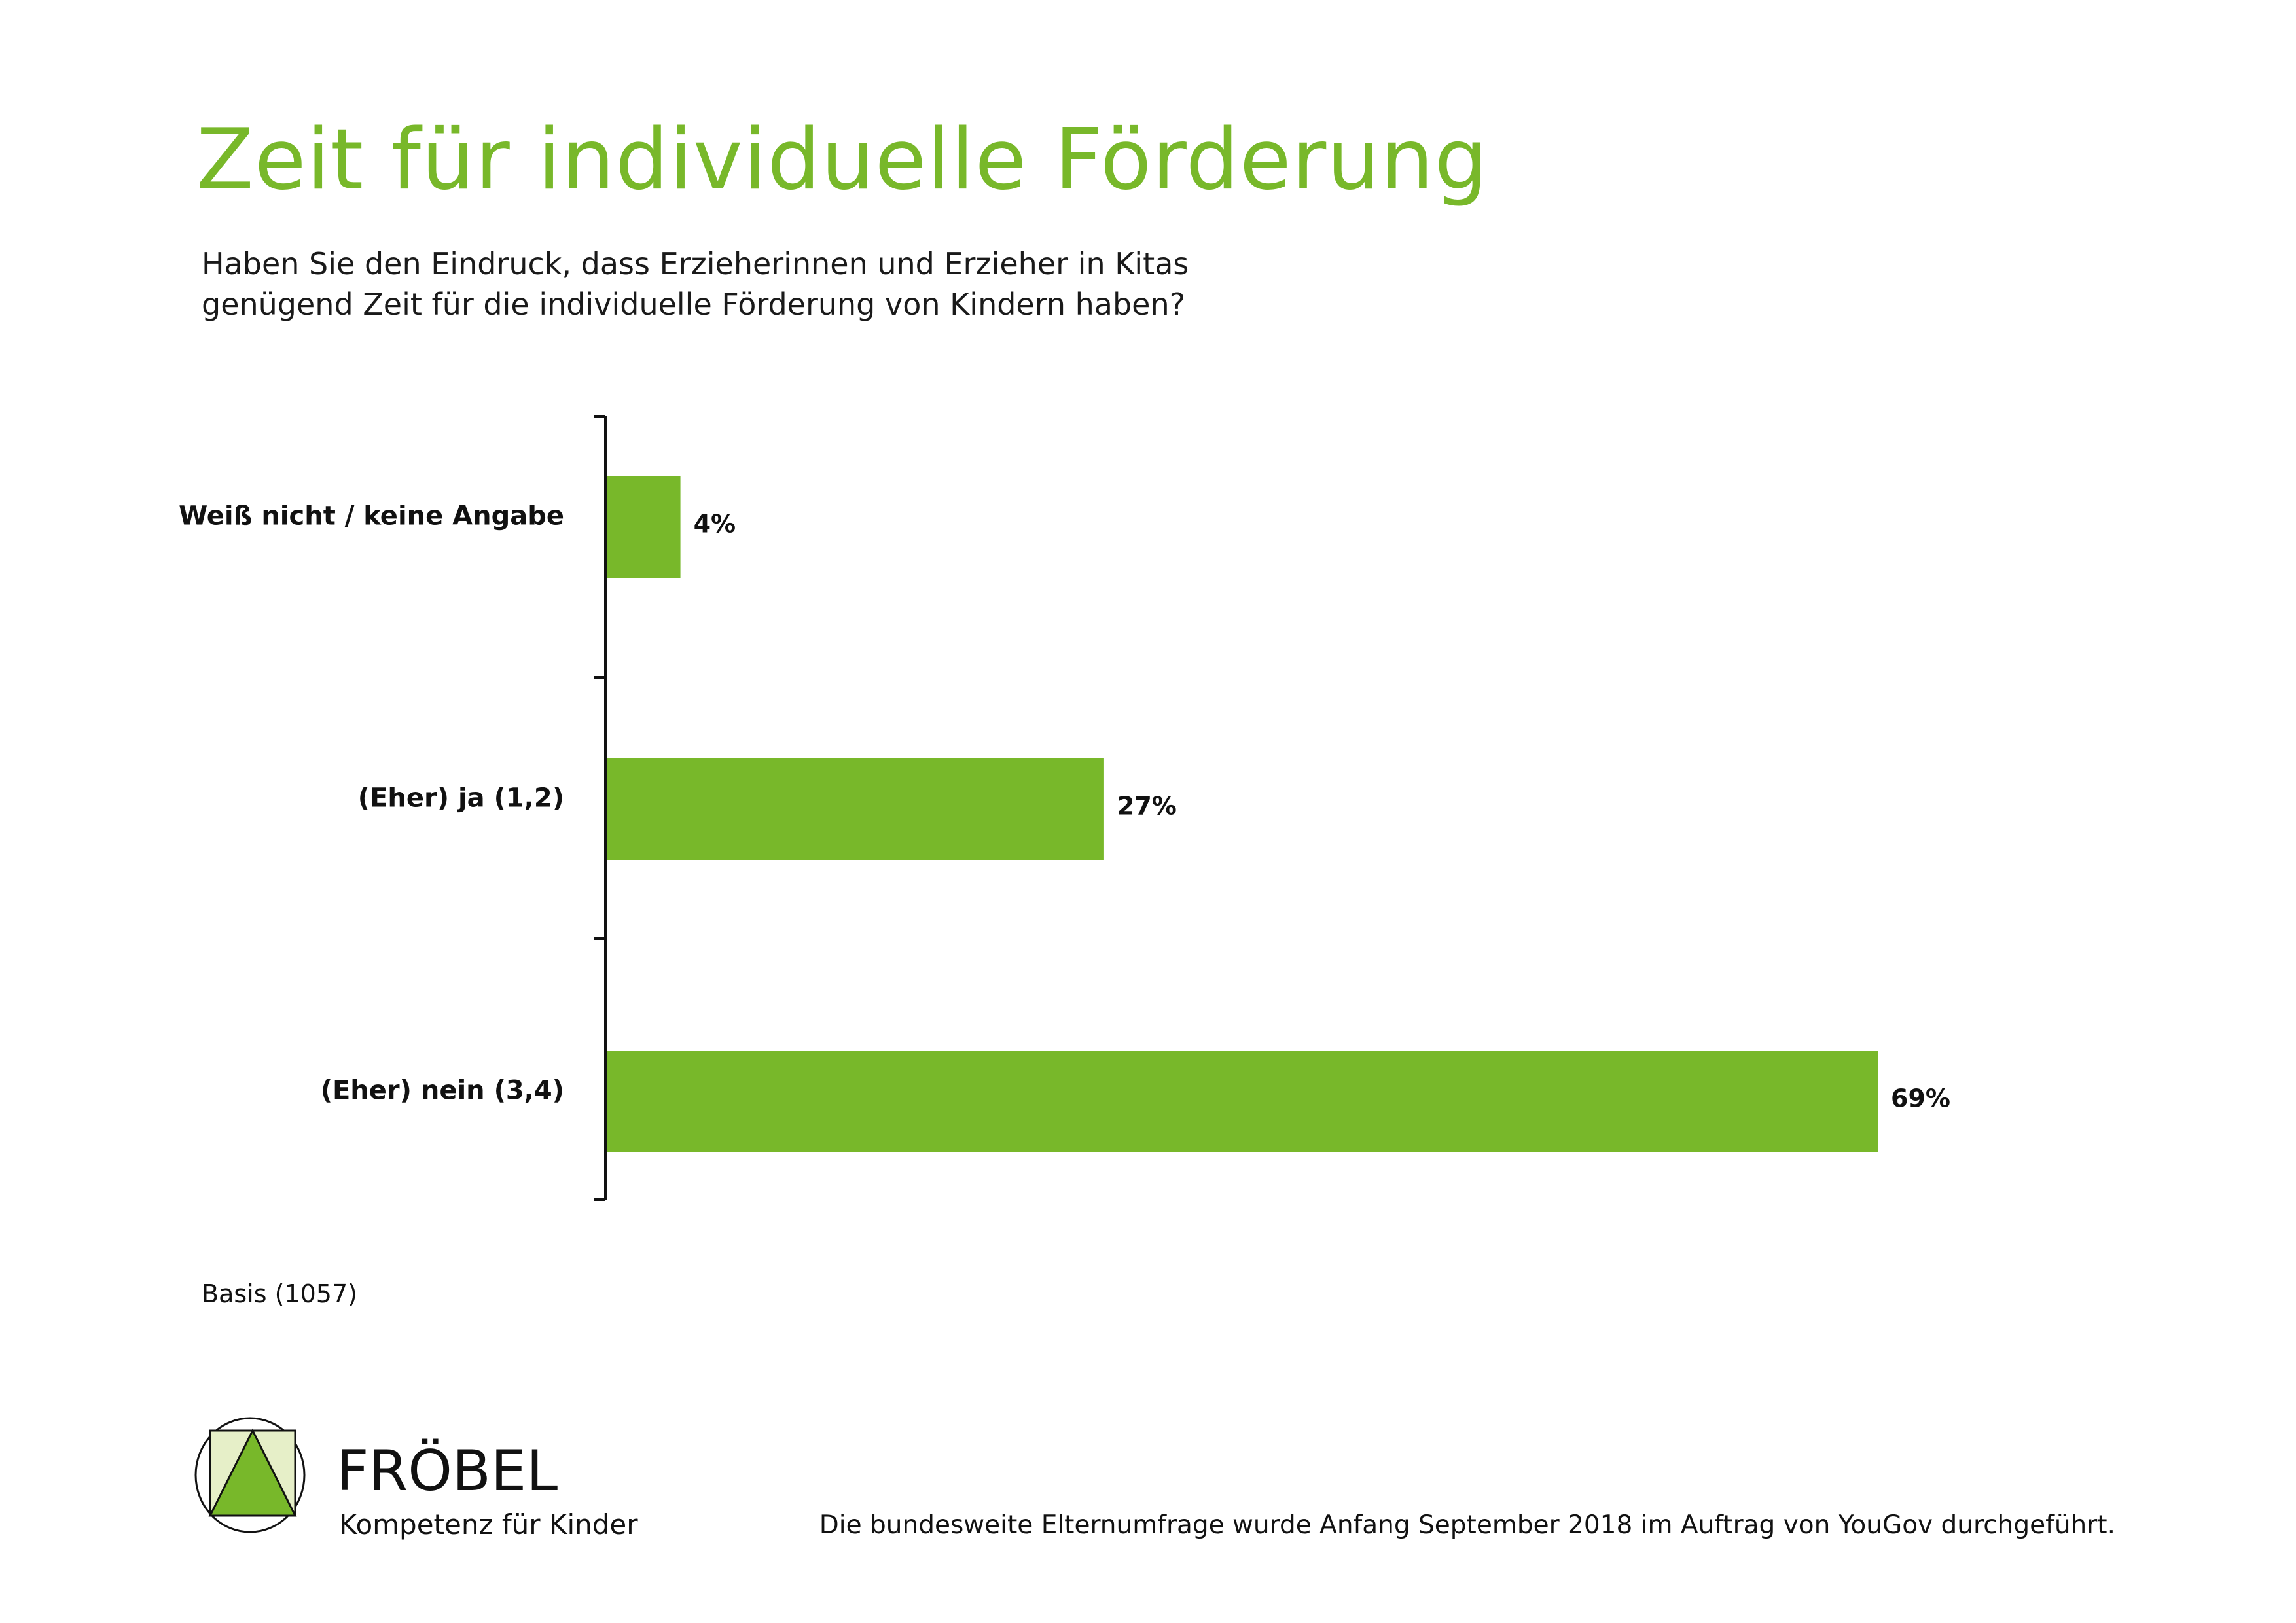 Image resolution: width=2296 pixels, height=1623 pixels. Describe the element at coordinates (842, 160) in the screenshot. I see `page-title: Zeit für individuelle Förderung` at that location.